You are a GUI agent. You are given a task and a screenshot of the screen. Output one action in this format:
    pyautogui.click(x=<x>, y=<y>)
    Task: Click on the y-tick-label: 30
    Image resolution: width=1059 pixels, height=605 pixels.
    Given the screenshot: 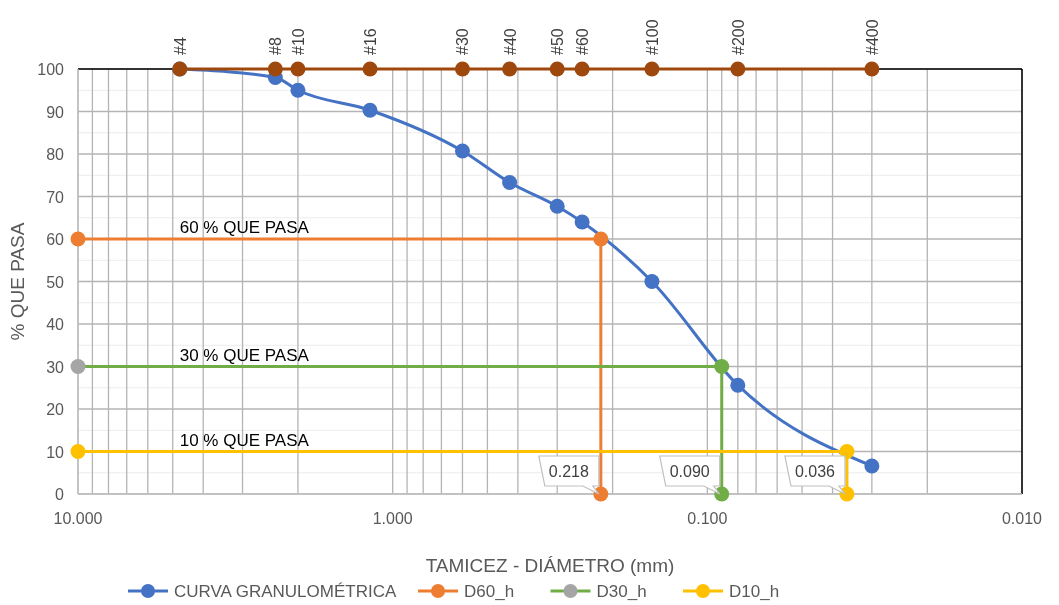 What is the action you would take?
    pyautogui.click(x=55, y=367)
    